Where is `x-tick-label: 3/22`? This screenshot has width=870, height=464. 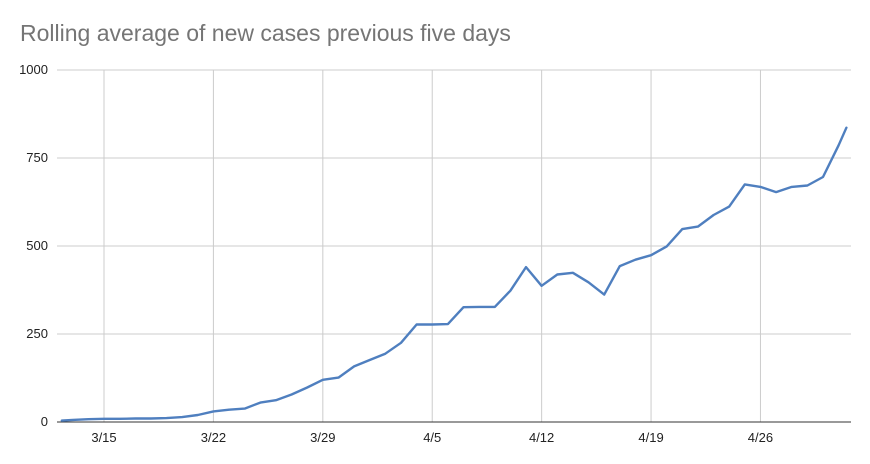
x-tick-label: 3/22 is located at coordinates (213, 437).